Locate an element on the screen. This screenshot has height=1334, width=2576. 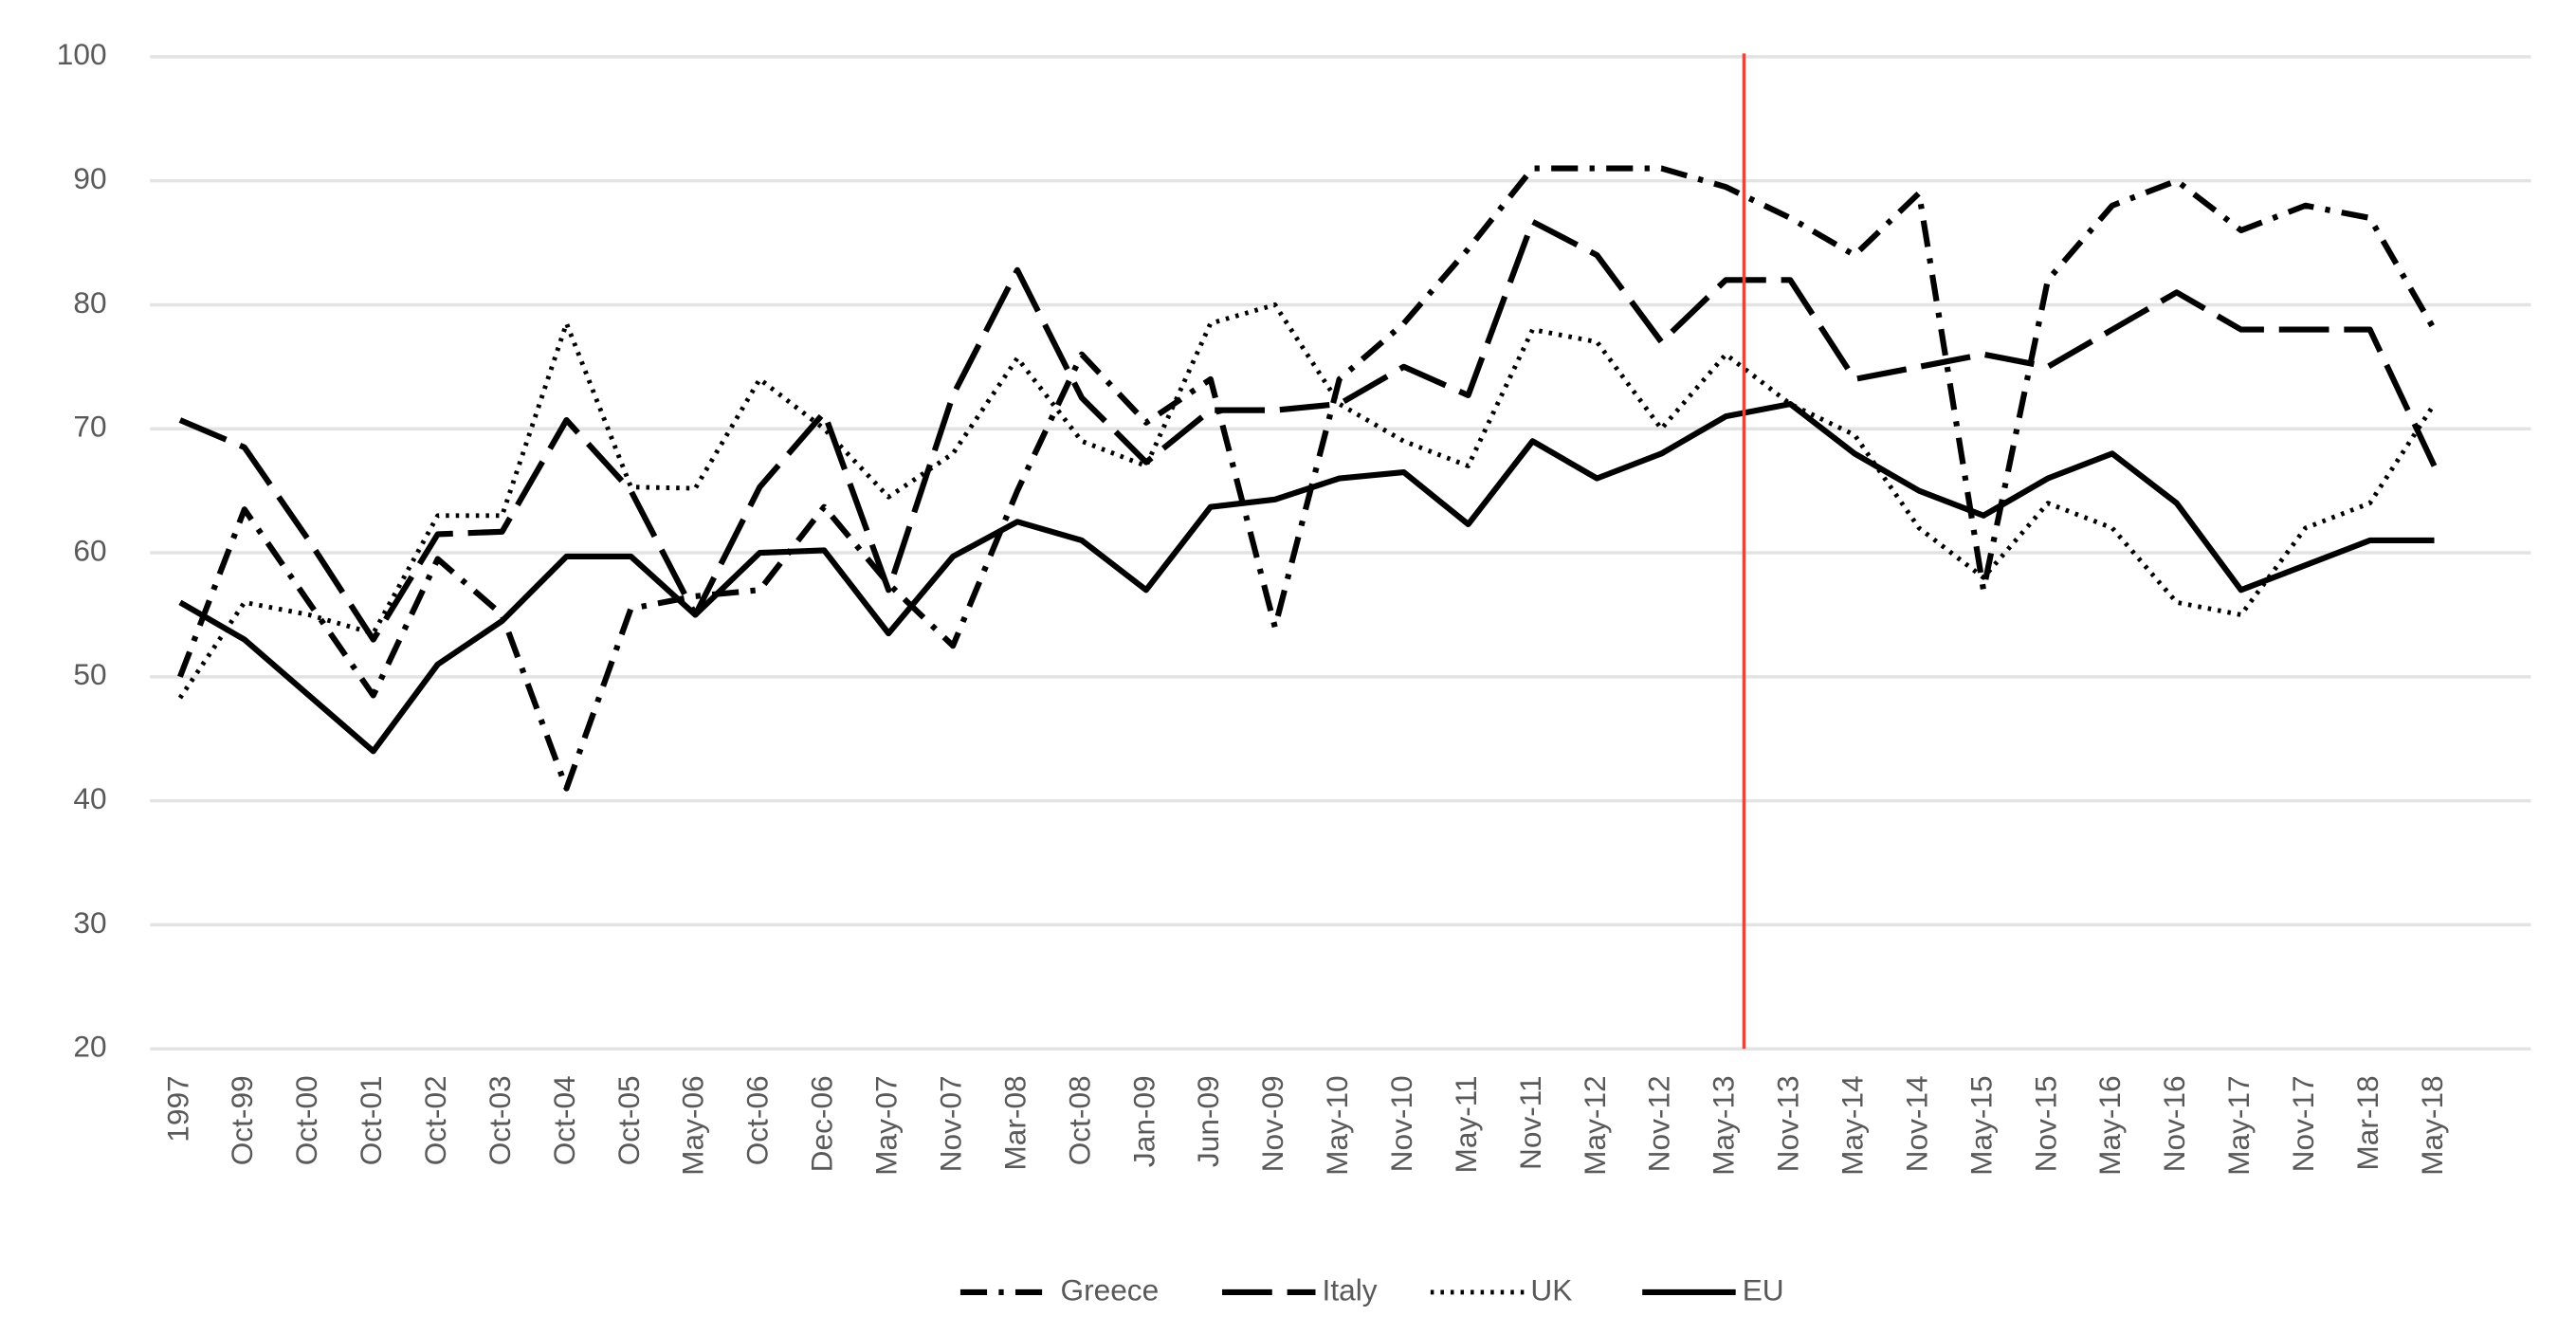
x-tick-label: May-13 is located at coordinates (1724, 1125).